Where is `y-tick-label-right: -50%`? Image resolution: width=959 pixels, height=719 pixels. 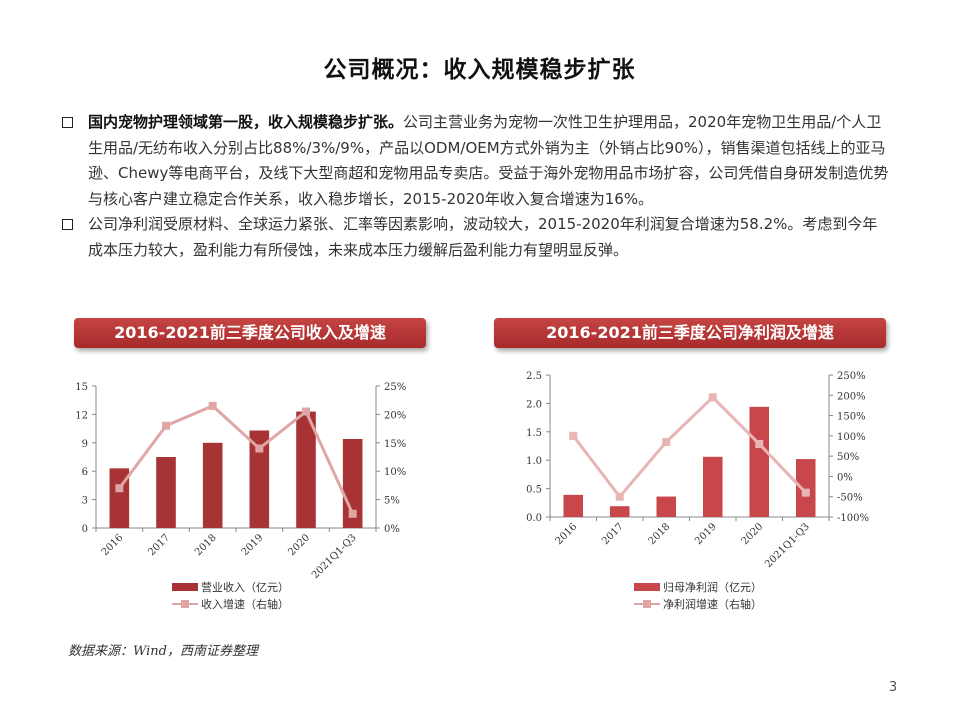 y-tick-label-right: -50% is located at coordinates (850, 498).